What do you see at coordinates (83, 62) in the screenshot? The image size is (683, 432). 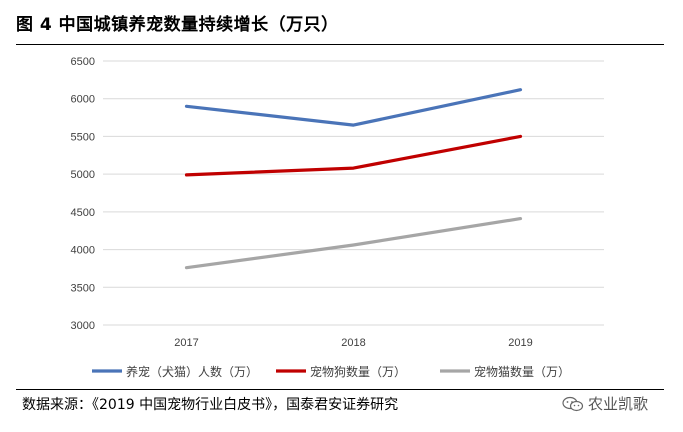 I see `y-tick-label-6500: 6500` at bounding box center [83, 62].